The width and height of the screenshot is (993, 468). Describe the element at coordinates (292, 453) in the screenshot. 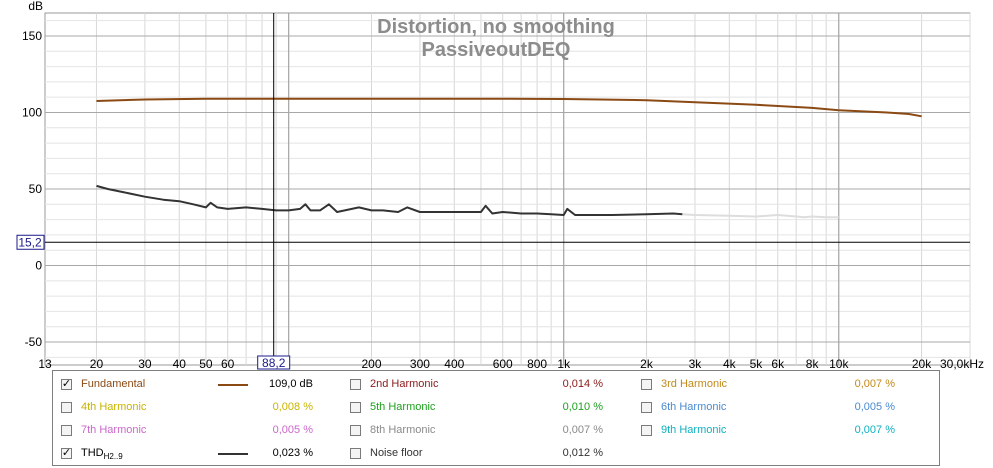

I see `legend-value: 0,023 %` at that location.